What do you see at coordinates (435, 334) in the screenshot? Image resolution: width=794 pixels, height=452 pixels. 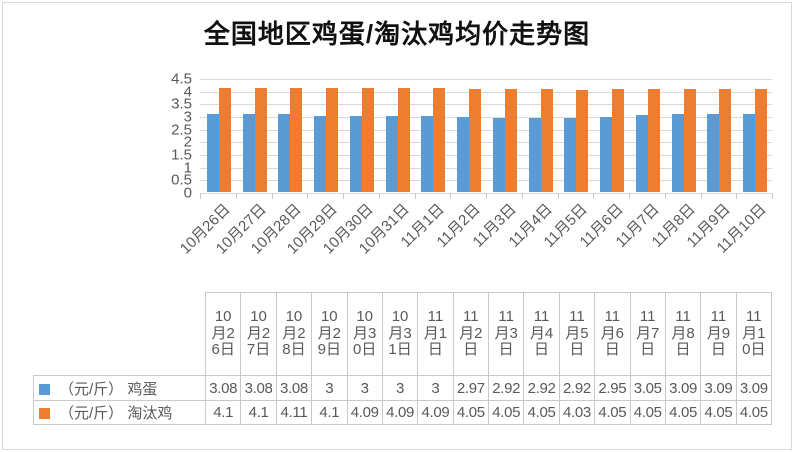 I see `table-date-header-cell: 11月1日` at bounding box center [435, 334].